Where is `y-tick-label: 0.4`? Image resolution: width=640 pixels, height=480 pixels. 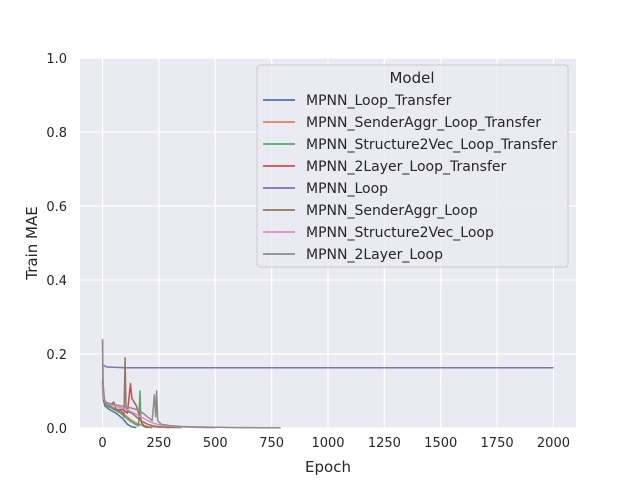
y-tick-label: 0.4 is located at coordinates (56, 281).